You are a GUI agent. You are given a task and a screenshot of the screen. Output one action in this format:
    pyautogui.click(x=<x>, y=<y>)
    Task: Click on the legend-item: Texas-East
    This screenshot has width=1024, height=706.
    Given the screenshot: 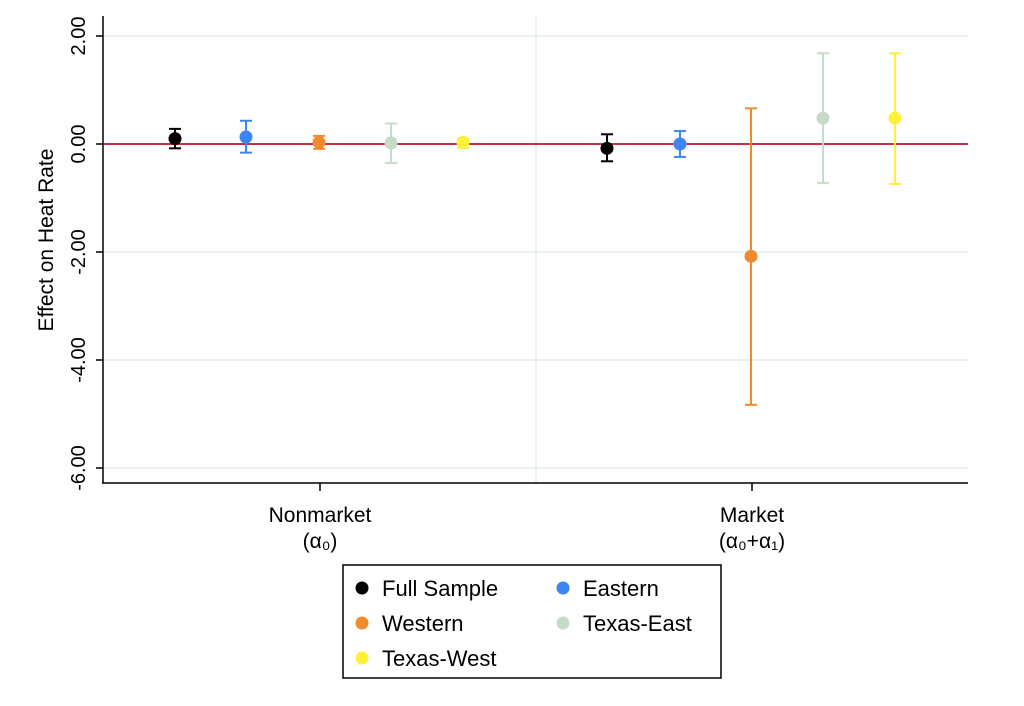 What is the action you would take?
    pyautogui.click(x=624, y=623)
    